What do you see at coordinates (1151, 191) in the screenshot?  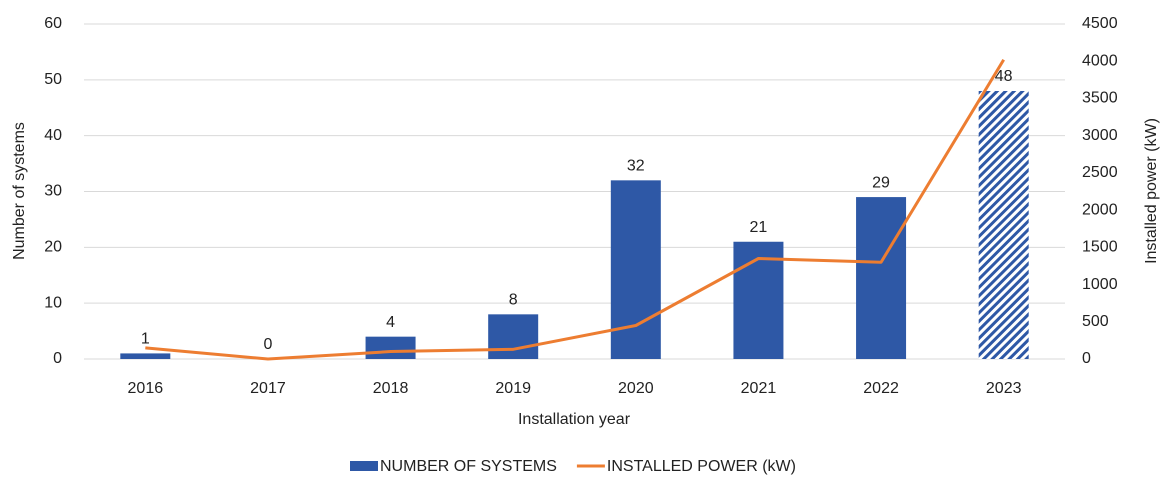 I see `y2-axis-label: Installed power (kW)` at bounding box center [1151, 191].